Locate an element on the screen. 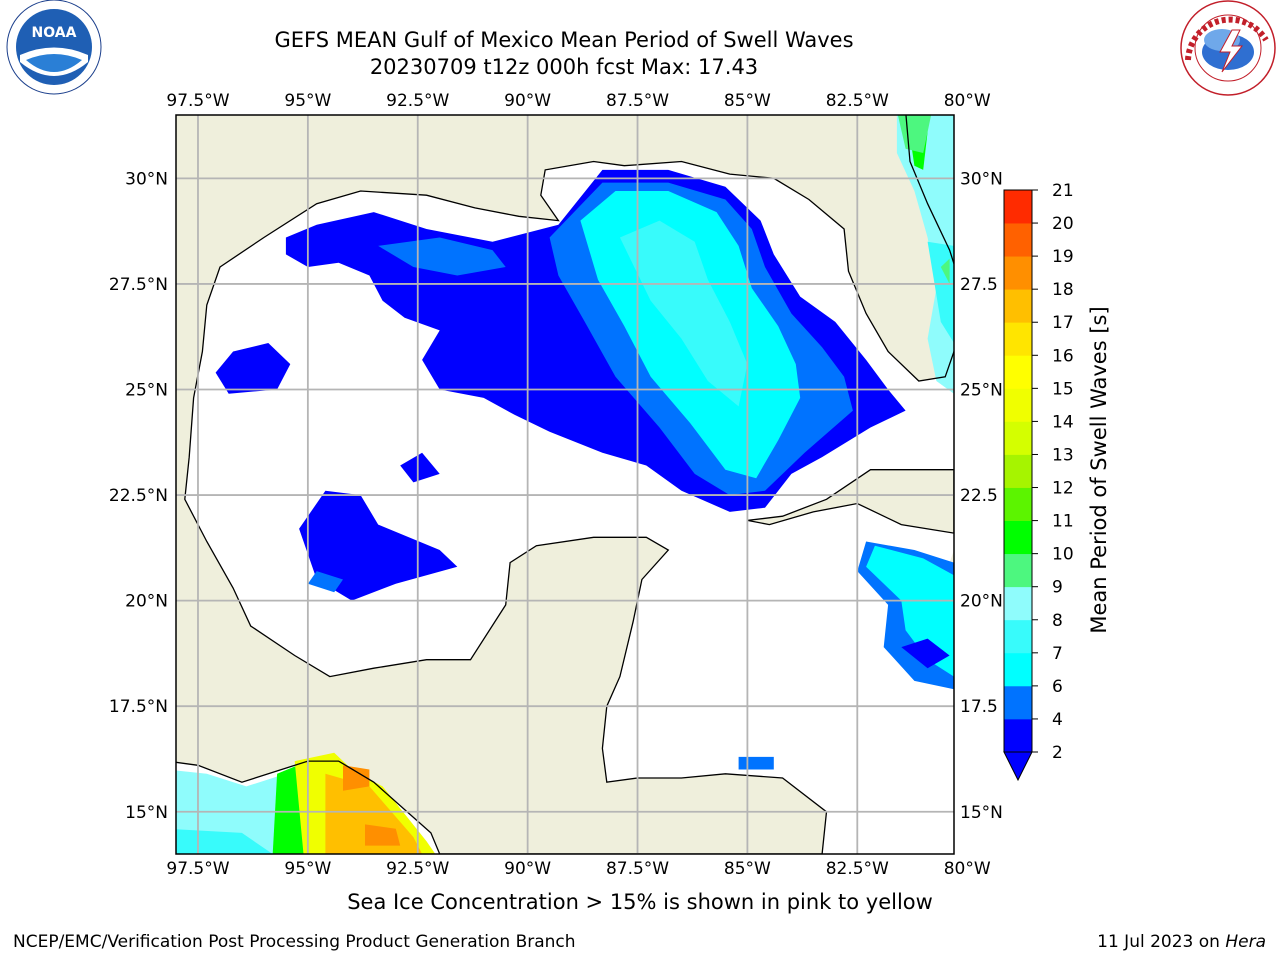  colorbar-label: Mean Period of Swell Waves [s] is located at coordinates (1099, 469).